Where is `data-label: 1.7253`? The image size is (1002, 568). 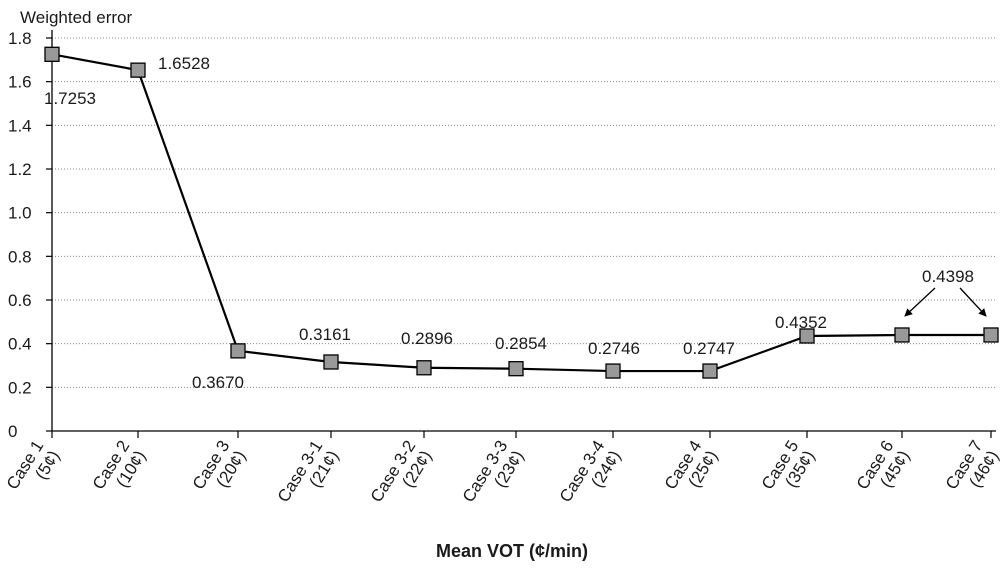 data-label: 1.7253 is located at coordinates (70, 98).